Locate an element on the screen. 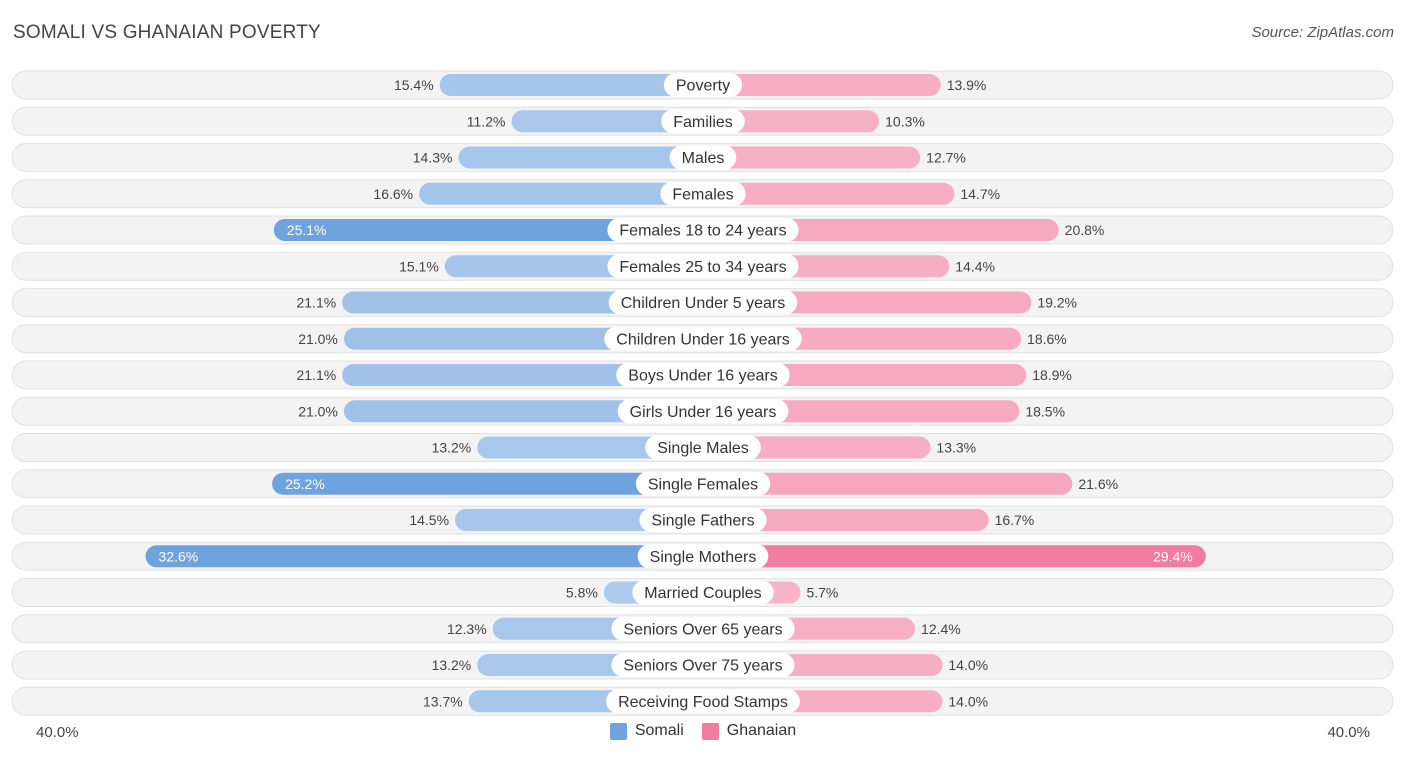  chart-row: 15.1% 14.4% Females 25 to 34 years is located at coordinates (702, 266).